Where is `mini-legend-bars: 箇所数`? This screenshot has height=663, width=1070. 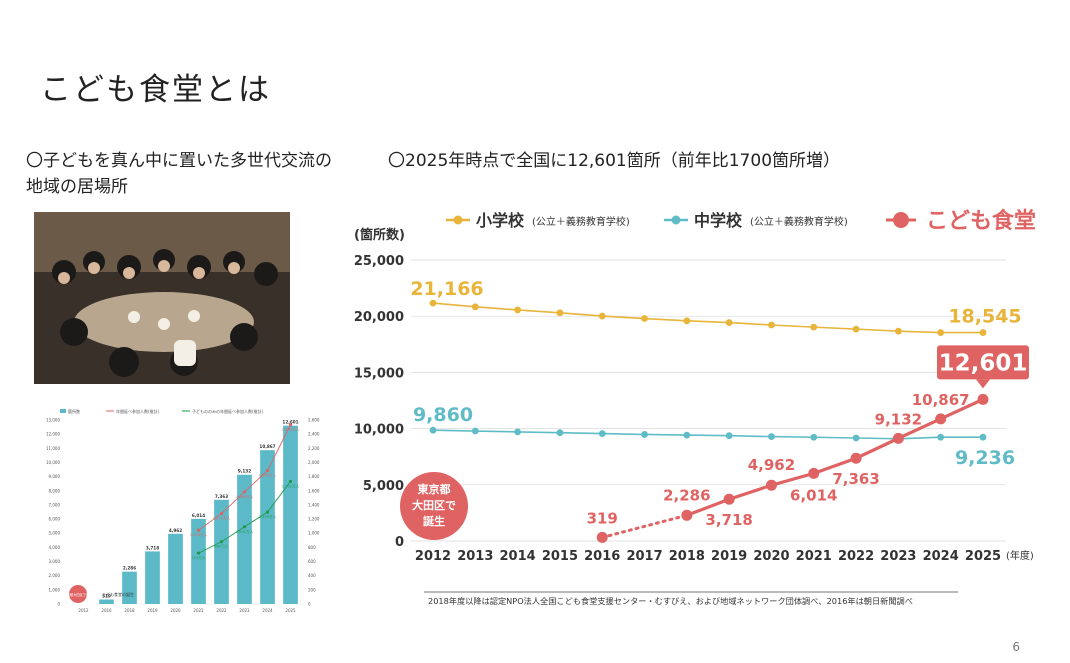
mini-legend-bars: 箇所数 is located at coordinates (74, 411).